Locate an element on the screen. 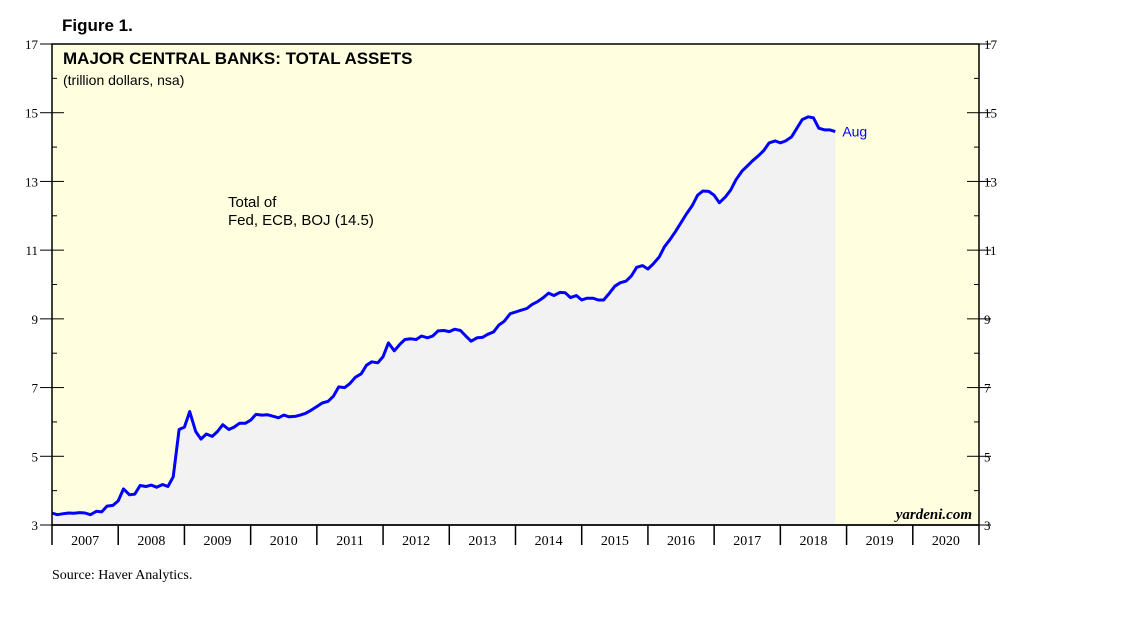 The width and height of the screenshot is (1138, 621). y-tick-label-right: 11 is located at coordinates (990, 250).